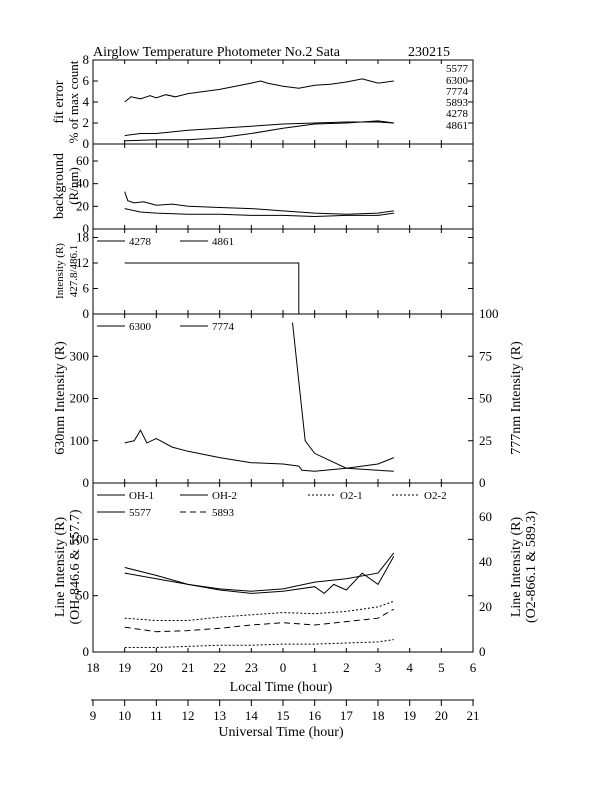  What do you see at coordinates (217, 52) in the screenshot?
I see `chart-title: Airglow Temperature Photometer No.2 Sata` at bounding box center [217, 52].